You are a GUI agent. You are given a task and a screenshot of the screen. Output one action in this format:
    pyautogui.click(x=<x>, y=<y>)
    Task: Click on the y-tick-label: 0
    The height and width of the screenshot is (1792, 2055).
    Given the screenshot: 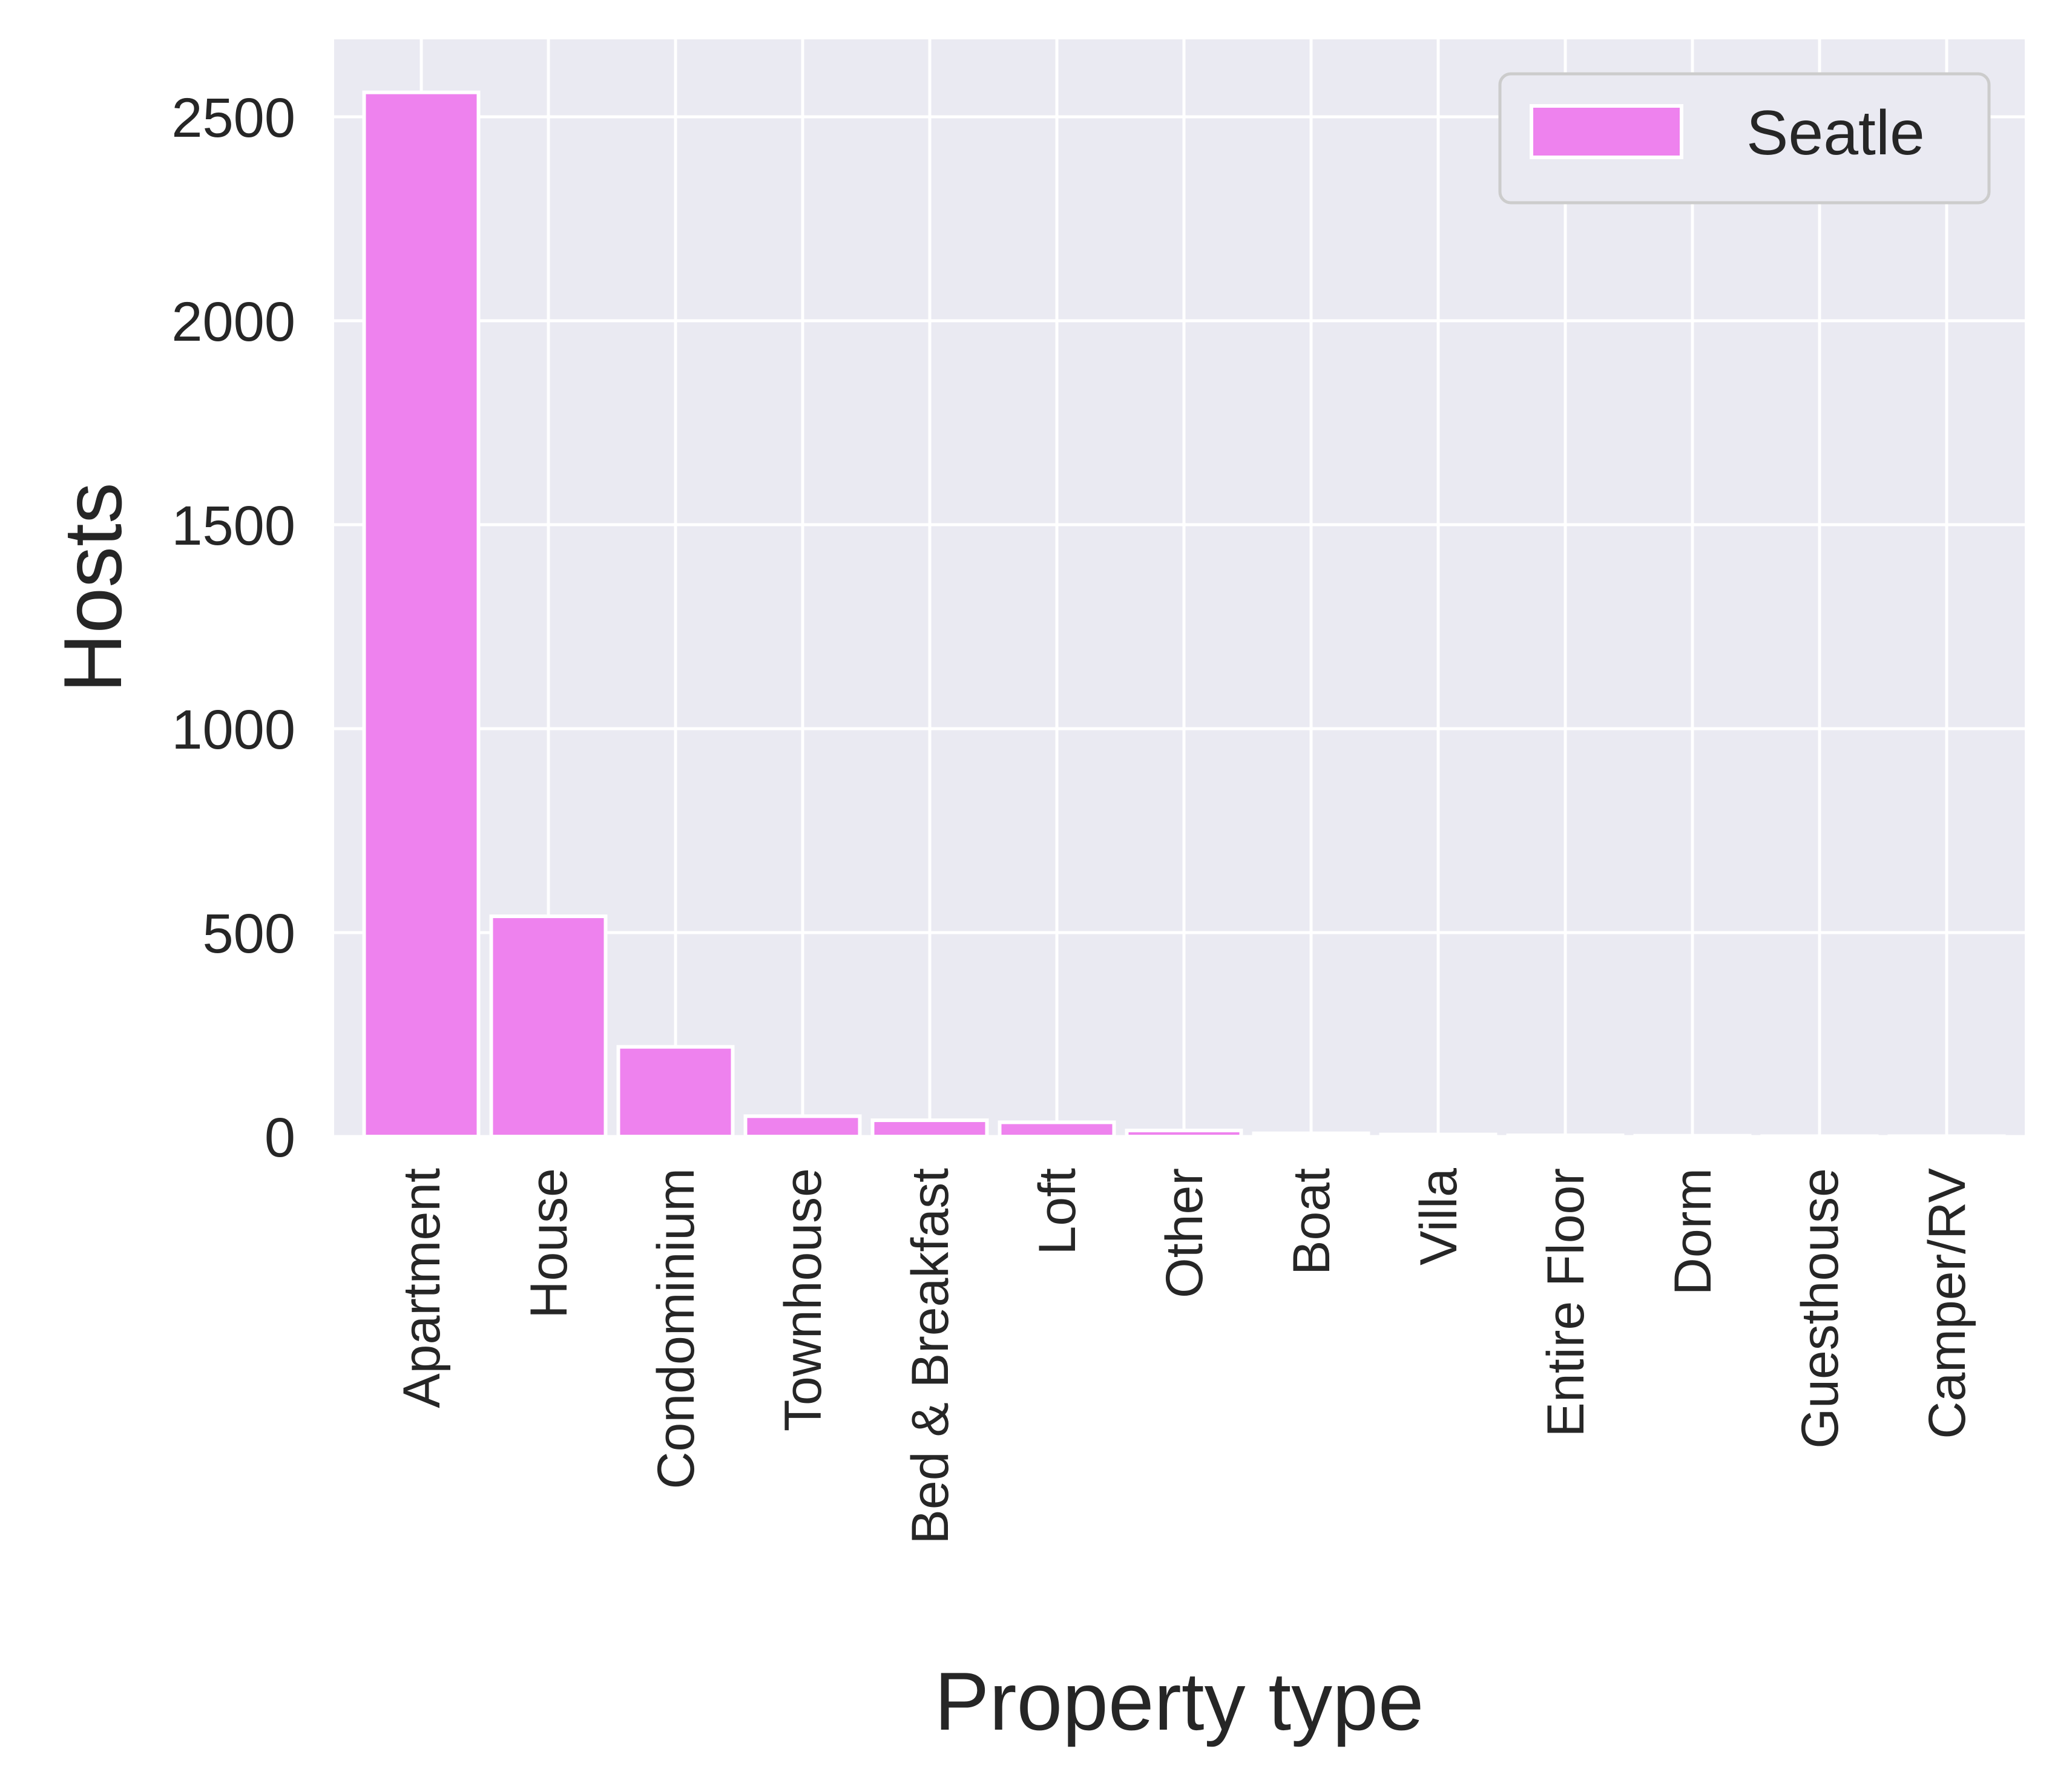 What is the action you would take?
    pyautogui.click(x=280, y=1138)
    